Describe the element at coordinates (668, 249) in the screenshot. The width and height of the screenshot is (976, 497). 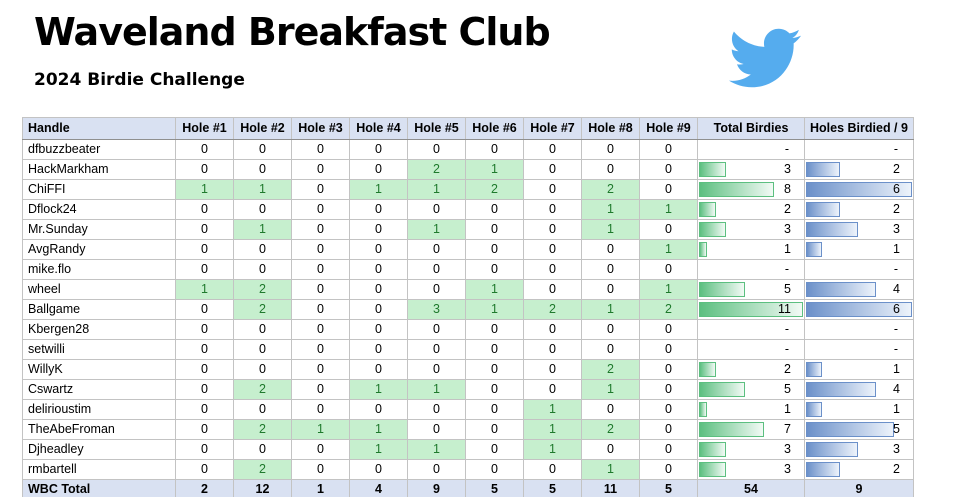
I see `hole-9-cell: 1` at that location.